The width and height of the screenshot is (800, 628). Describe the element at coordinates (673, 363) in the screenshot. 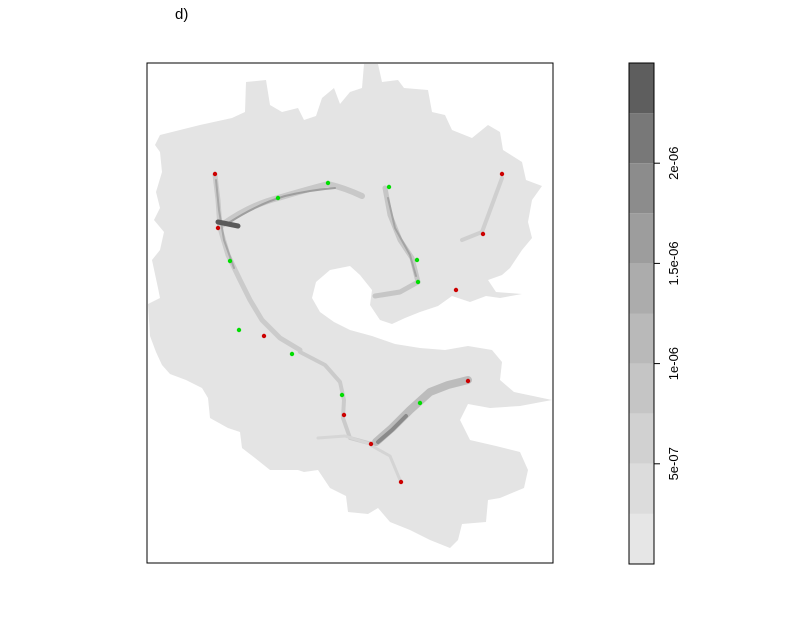

I see `colorbar-tick-label: 1e-06` at that location.